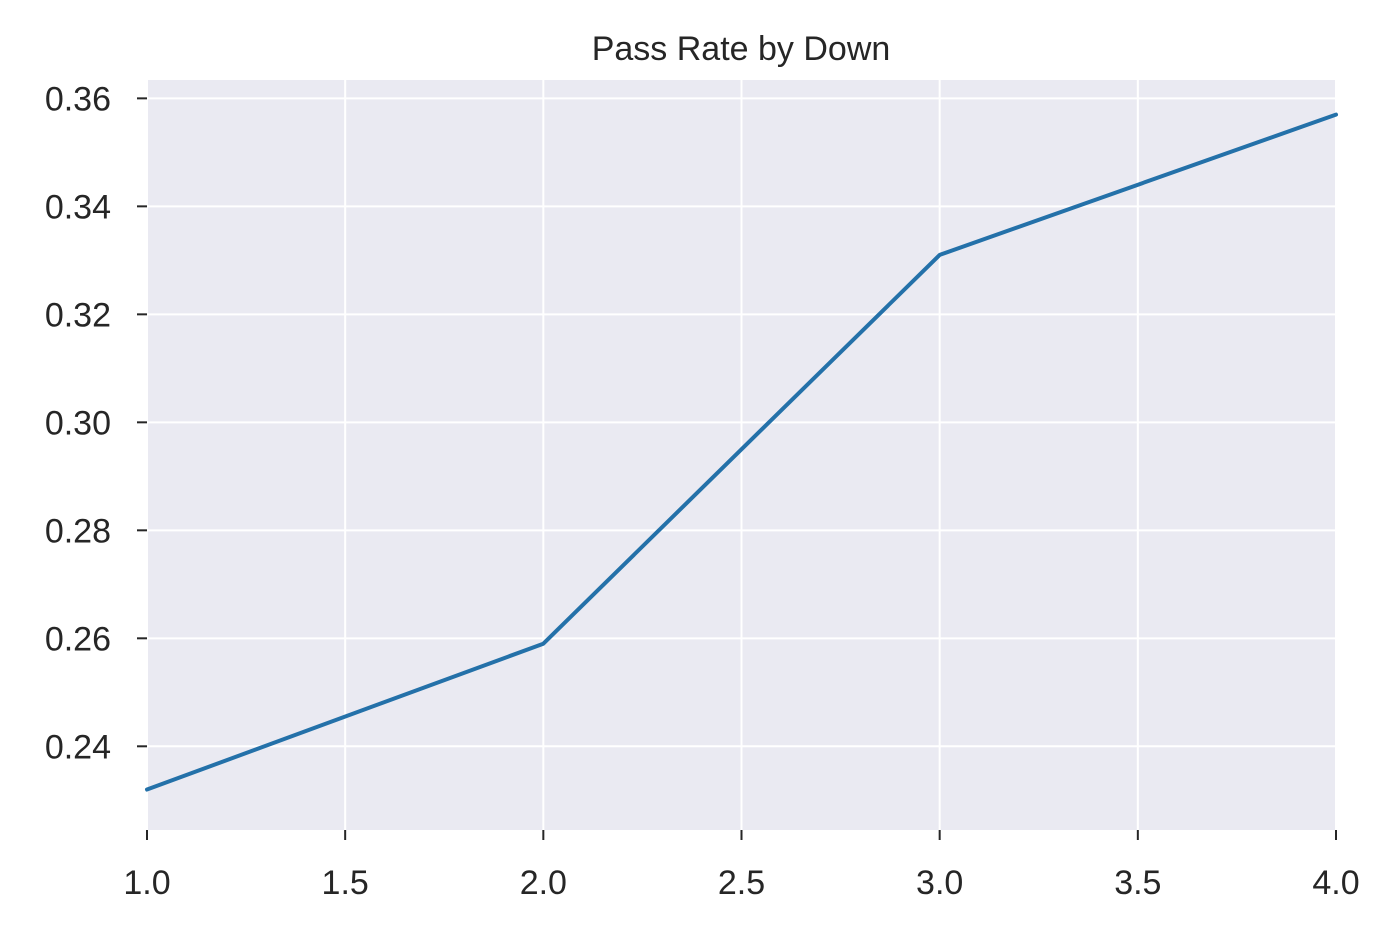 The width and height of the screenshot is (1400, 933). What do you see at coordinates (78, 531) in the screenshot?
I see `y-tick-label: 0.28` at bounding box center [78, 531].